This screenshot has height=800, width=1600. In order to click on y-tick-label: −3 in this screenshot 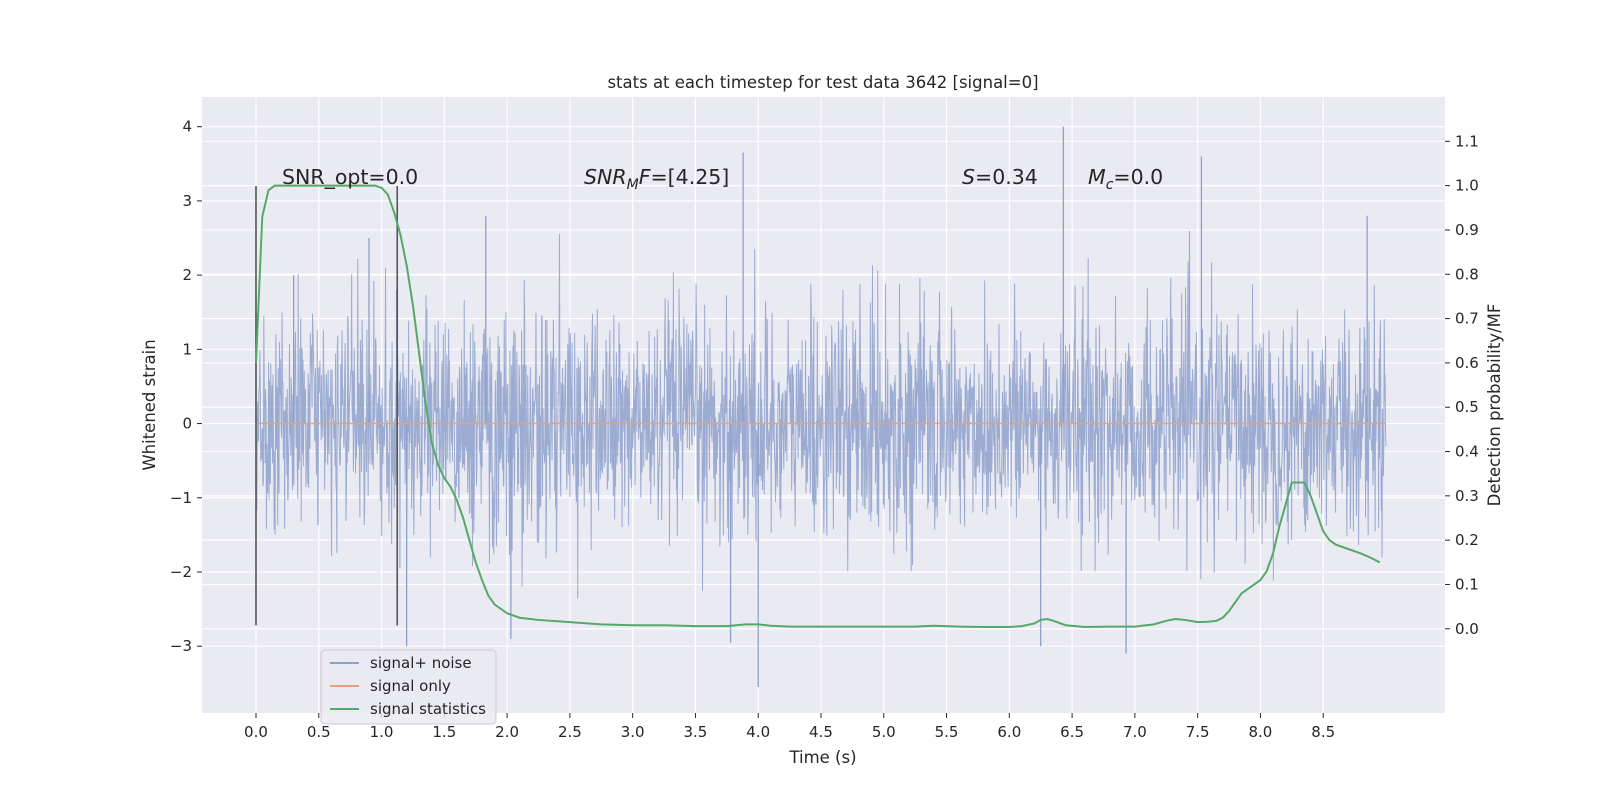, I will do `click(181, 646)`.